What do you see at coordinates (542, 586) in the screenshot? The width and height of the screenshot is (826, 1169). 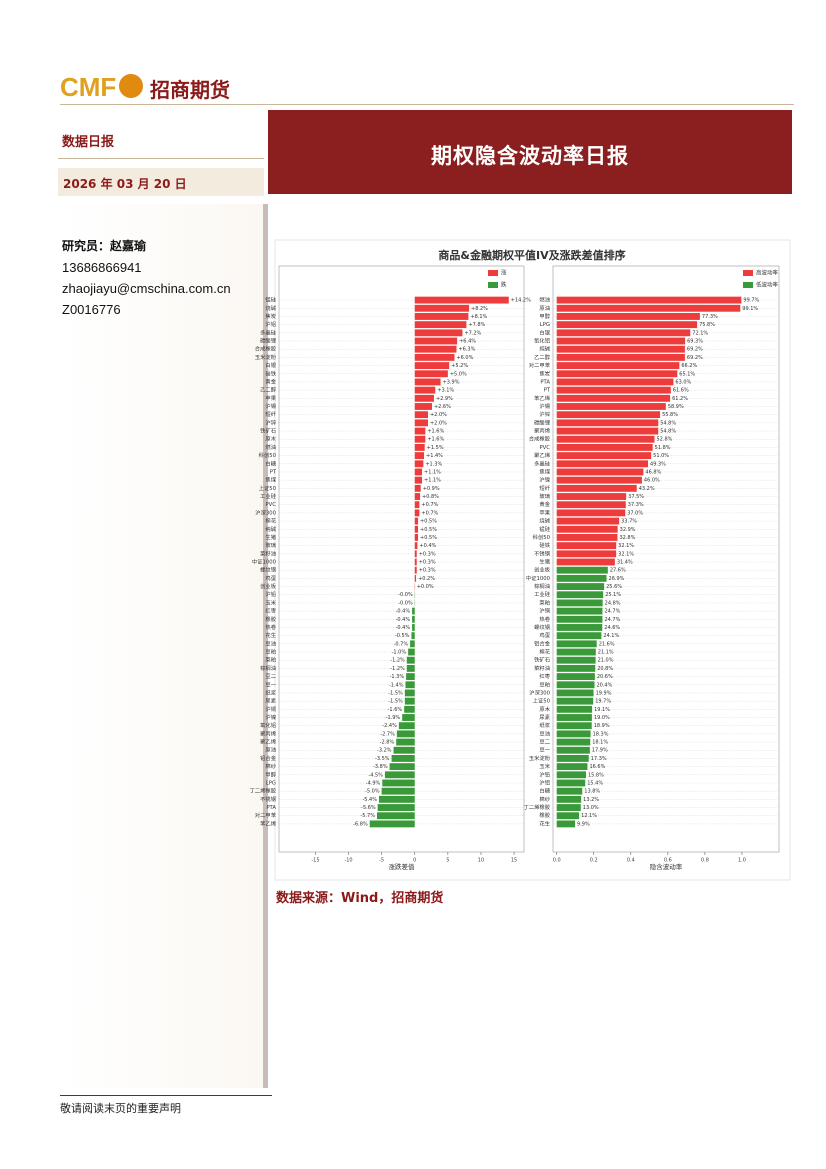 I see `y-tick-label: 棕榈油` at bounding box center [542, 586].